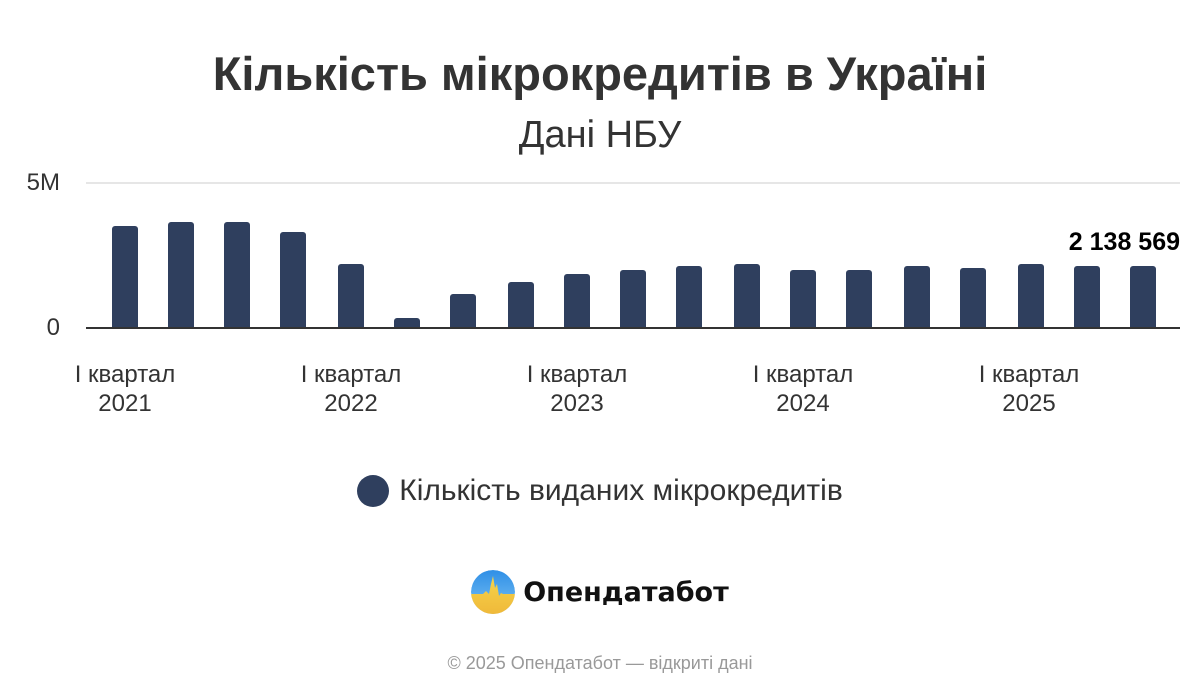 The image size is (1200, 700). What do you see at coordinates (1124, 242) in the screenshot?
I see `last-value-label: 2 138 569` at bounding box center [1124, 242].